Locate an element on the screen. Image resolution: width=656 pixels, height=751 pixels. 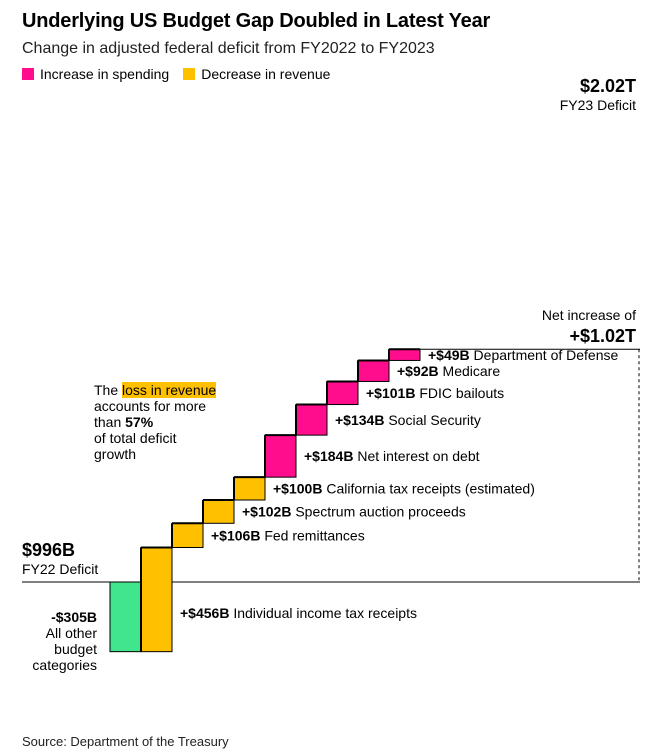
annotation-line-5: growth is located at coordinates (115, 454).